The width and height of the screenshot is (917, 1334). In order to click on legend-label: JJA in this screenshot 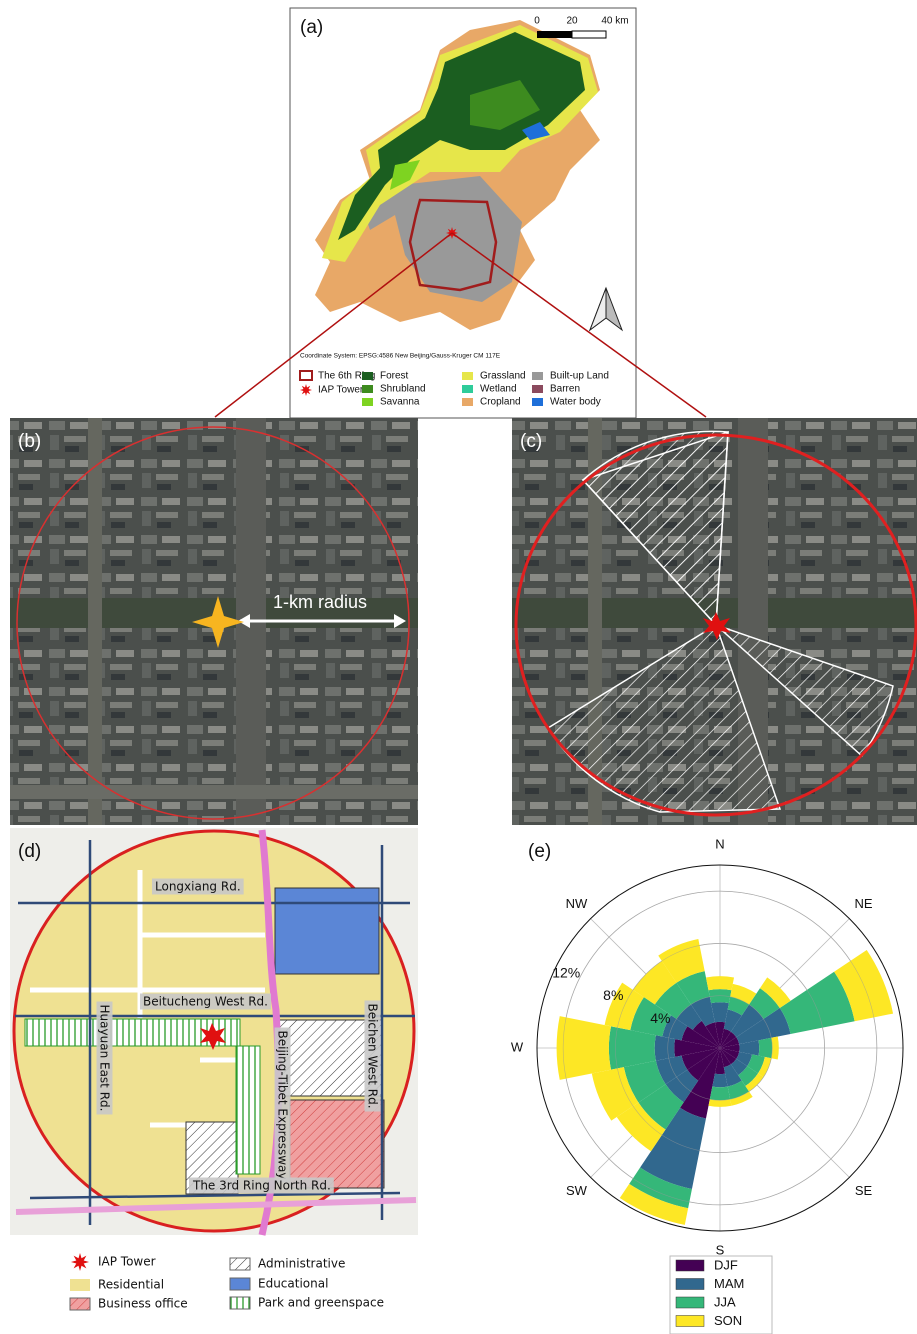, I will do `click(725, 1301)`.